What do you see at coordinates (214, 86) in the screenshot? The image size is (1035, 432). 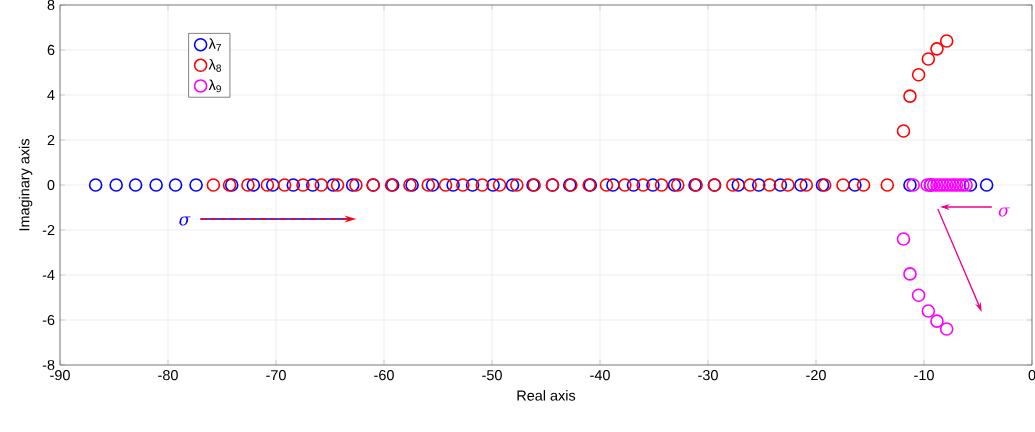 I see `legend-label: λ$_{9}$` at bounding box center [214, 86].